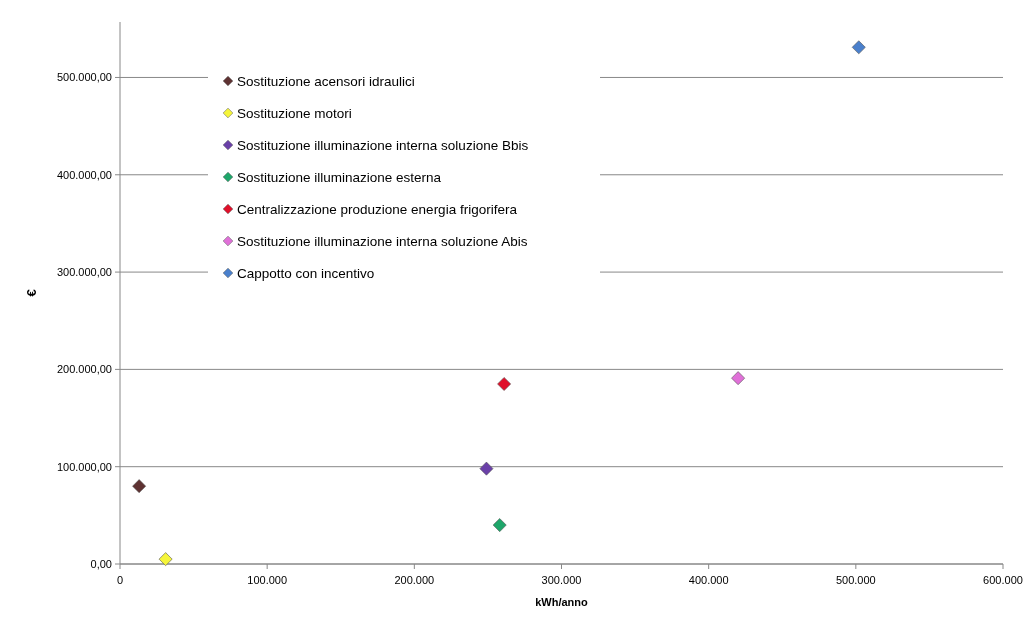 Image resolution: width=1029 pixels, height=621 pixels. What do you see at coordinates (31, 293) in the screenshot?
I see `y-axis-title: €` at bounding box center [31, 293].